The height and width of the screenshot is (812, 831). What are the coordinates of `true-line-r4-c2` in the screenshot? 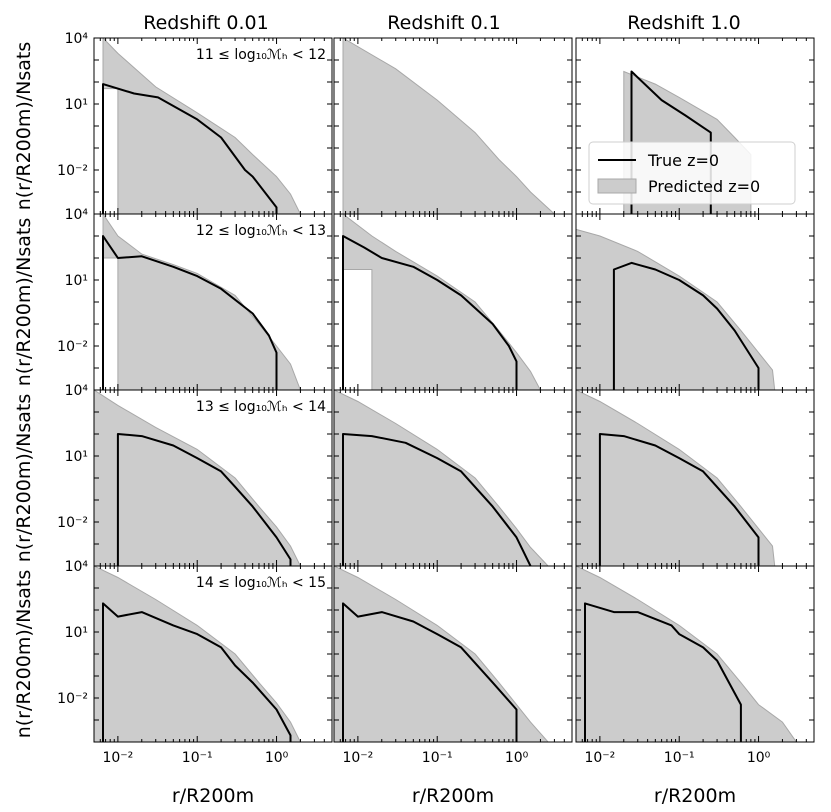 It's located at (430, 672).